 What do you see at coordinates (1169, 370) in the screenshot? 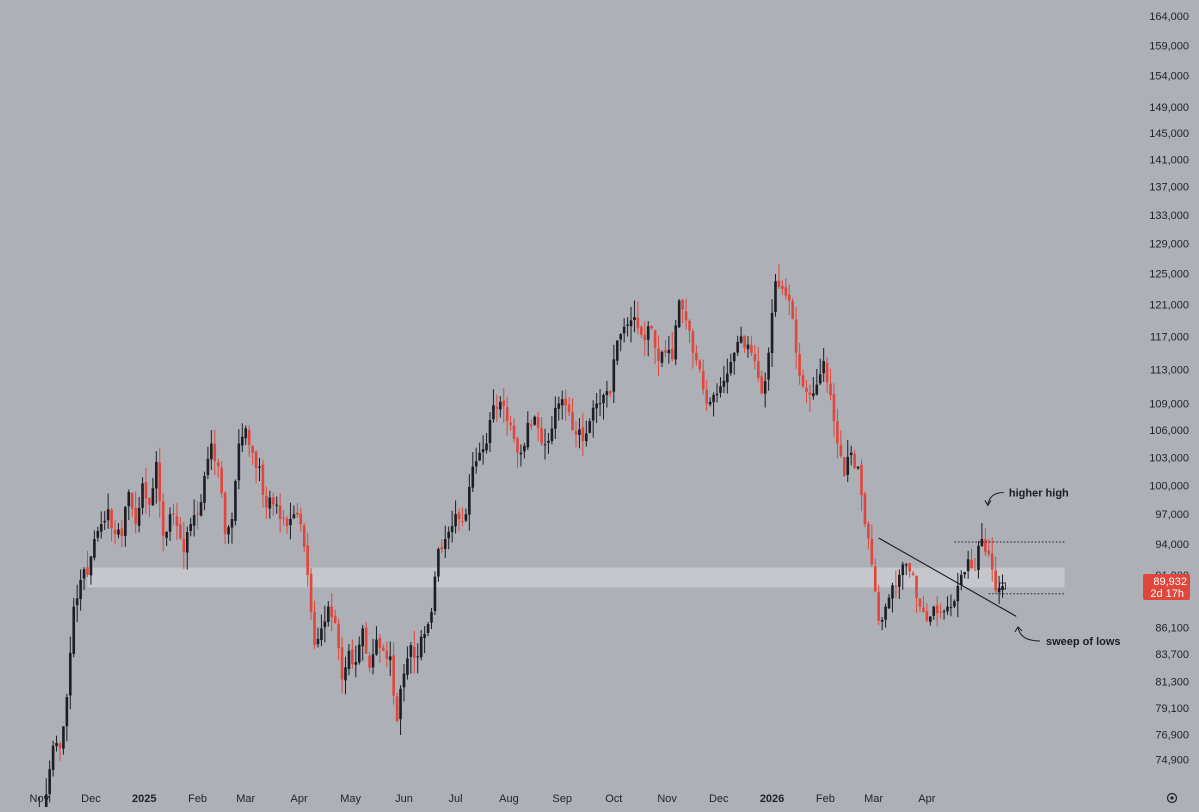
I see `y-tick-label: 113,000` at bounding box center [1169, 370].